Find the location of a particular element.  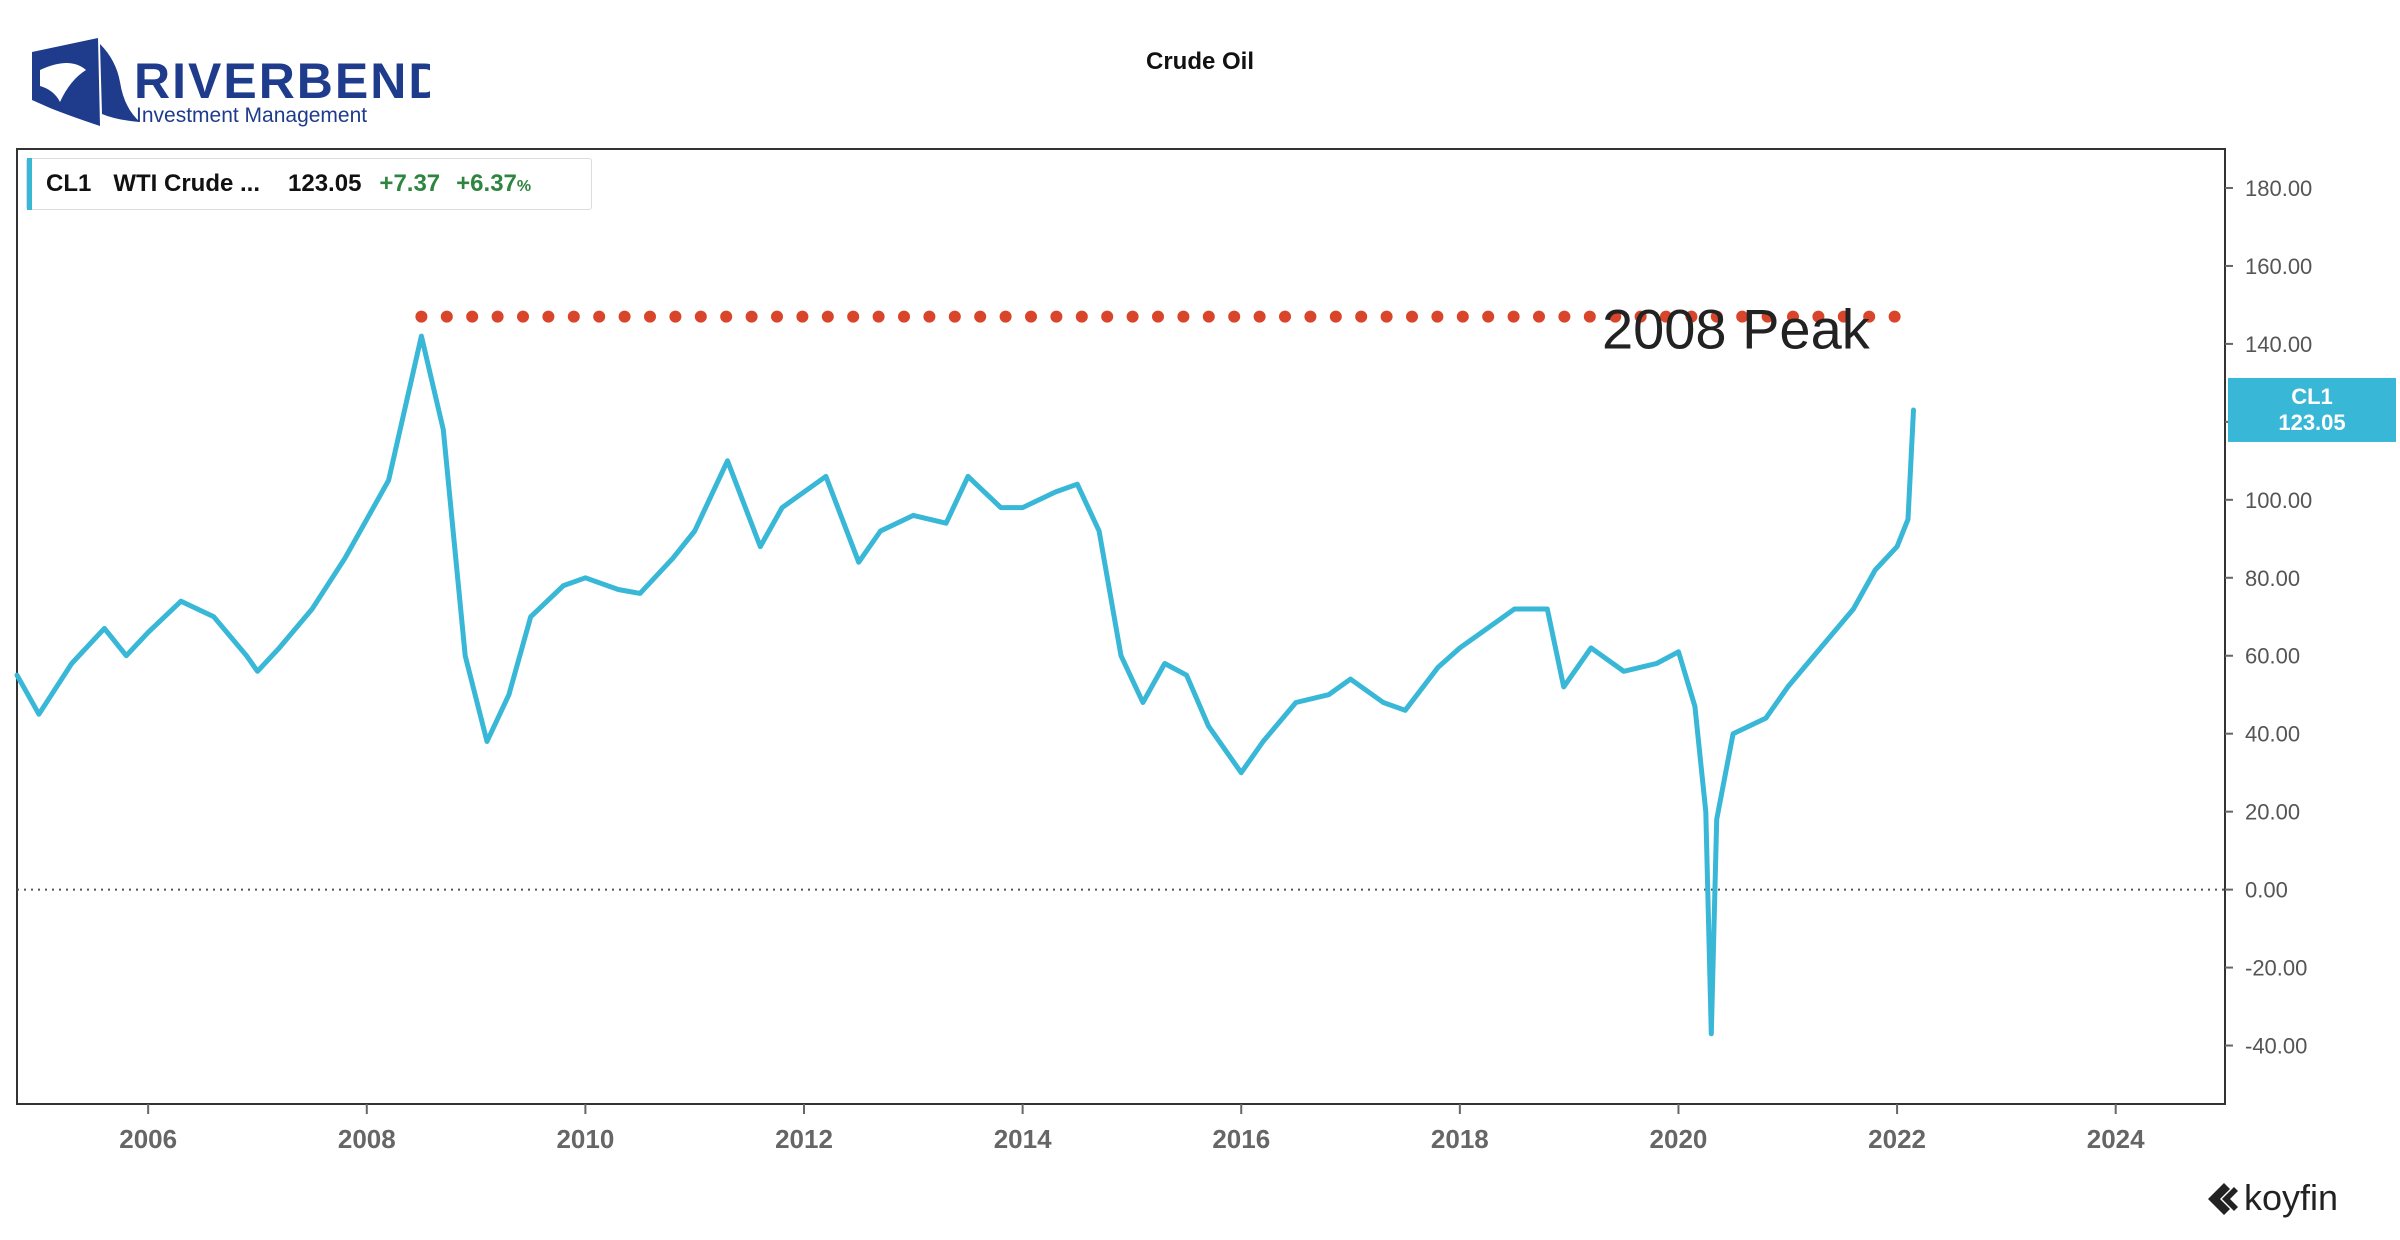

y-tick-label: 140.00 is located at coordinates (2278, 344).